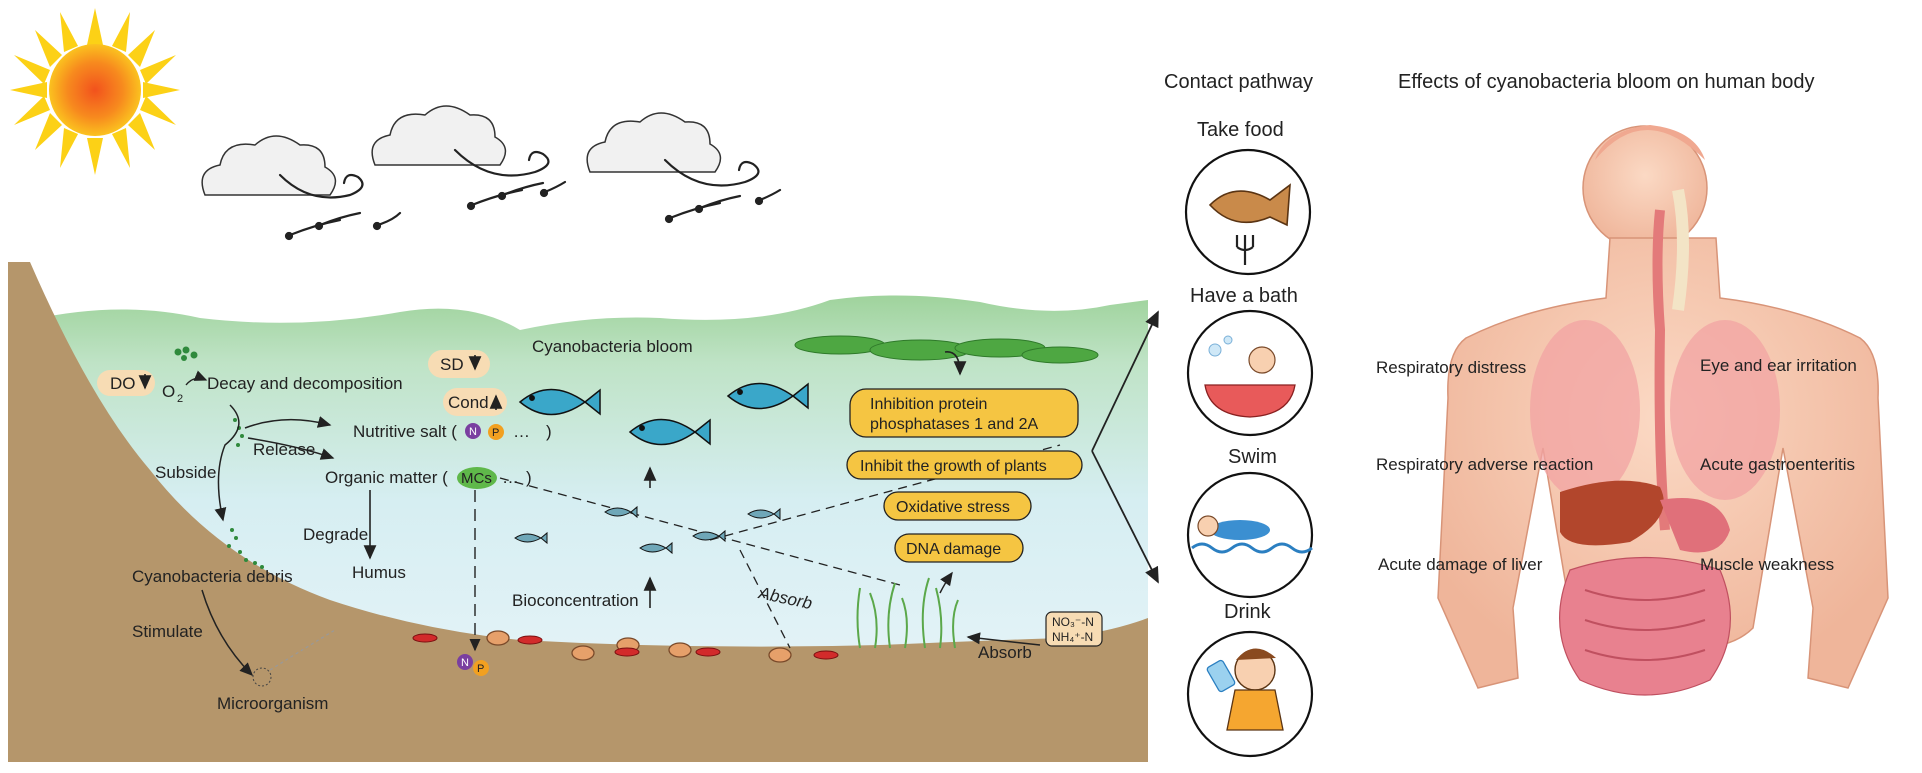 The height and width of the screenshot is (773, 1922). I want to click on effect-text-4: Oxidative stress, so click(953, 507).